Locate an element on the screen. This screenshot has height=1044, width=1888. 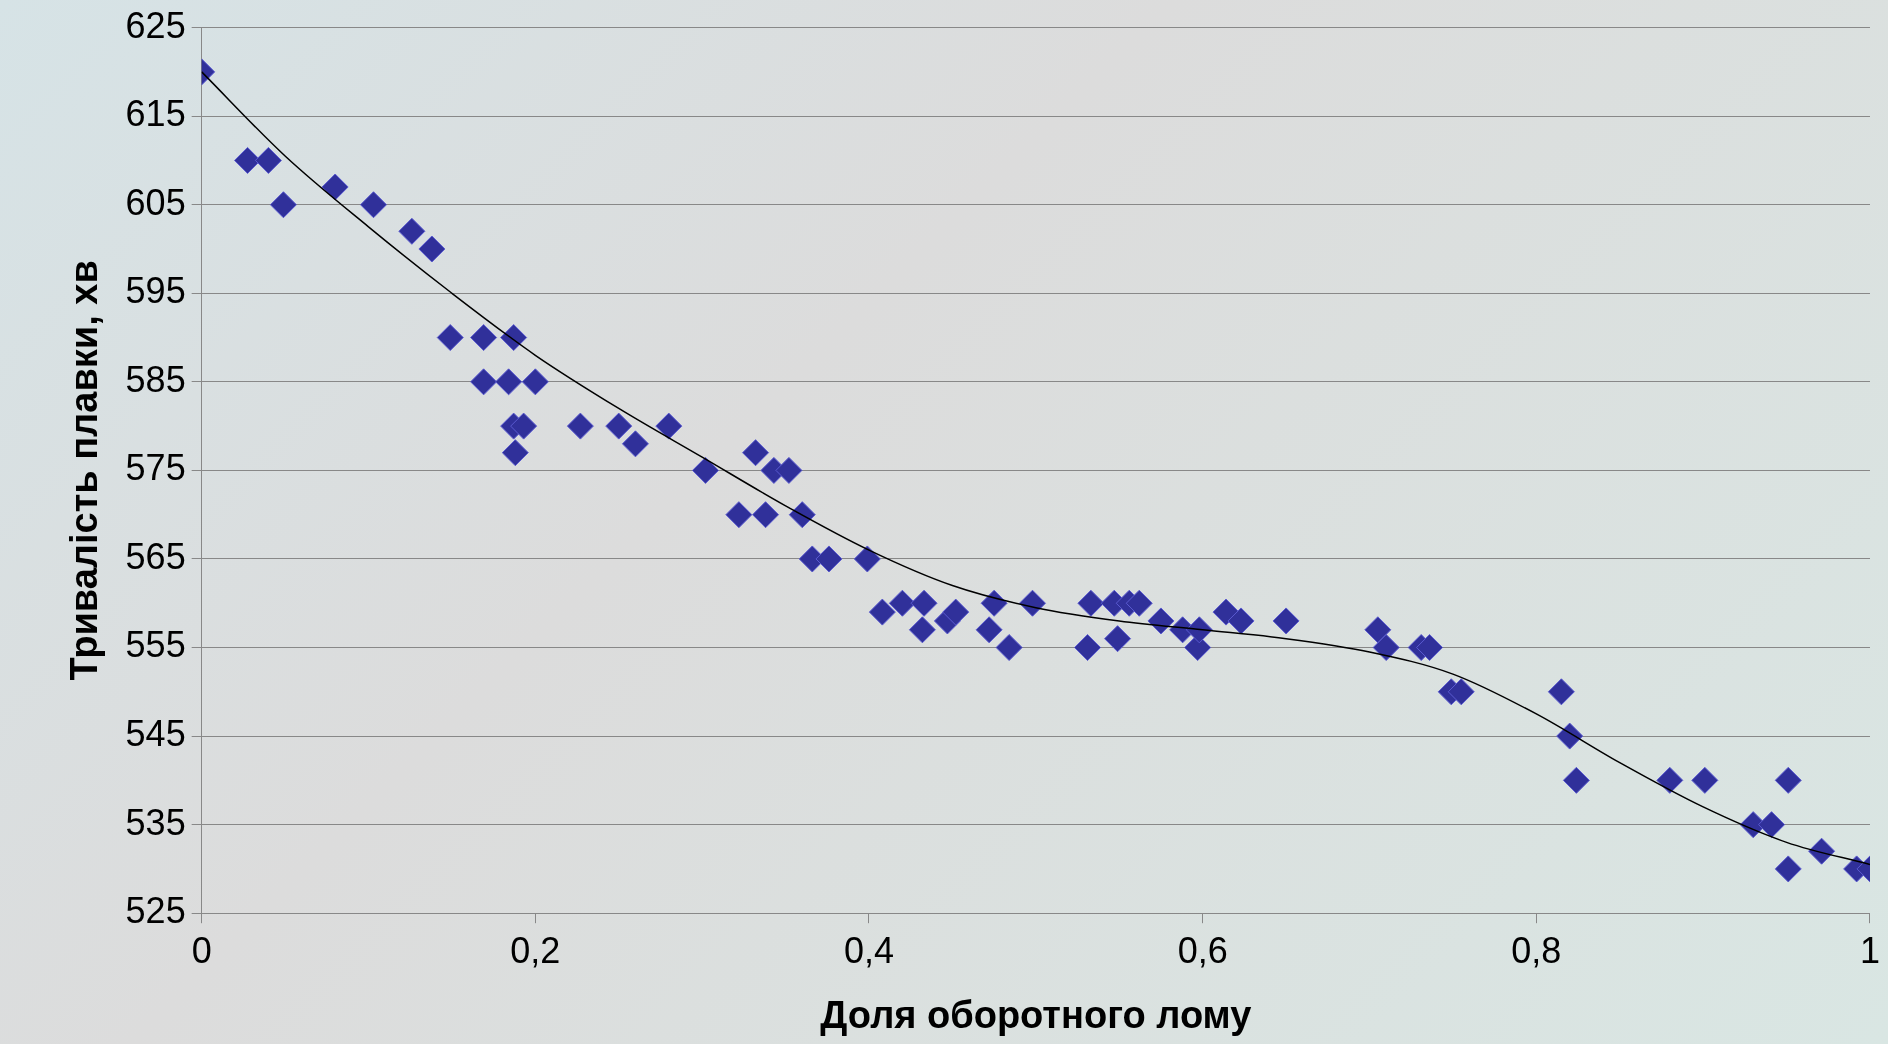
y-tick-label: 615 is located at coordinates (155, 114).